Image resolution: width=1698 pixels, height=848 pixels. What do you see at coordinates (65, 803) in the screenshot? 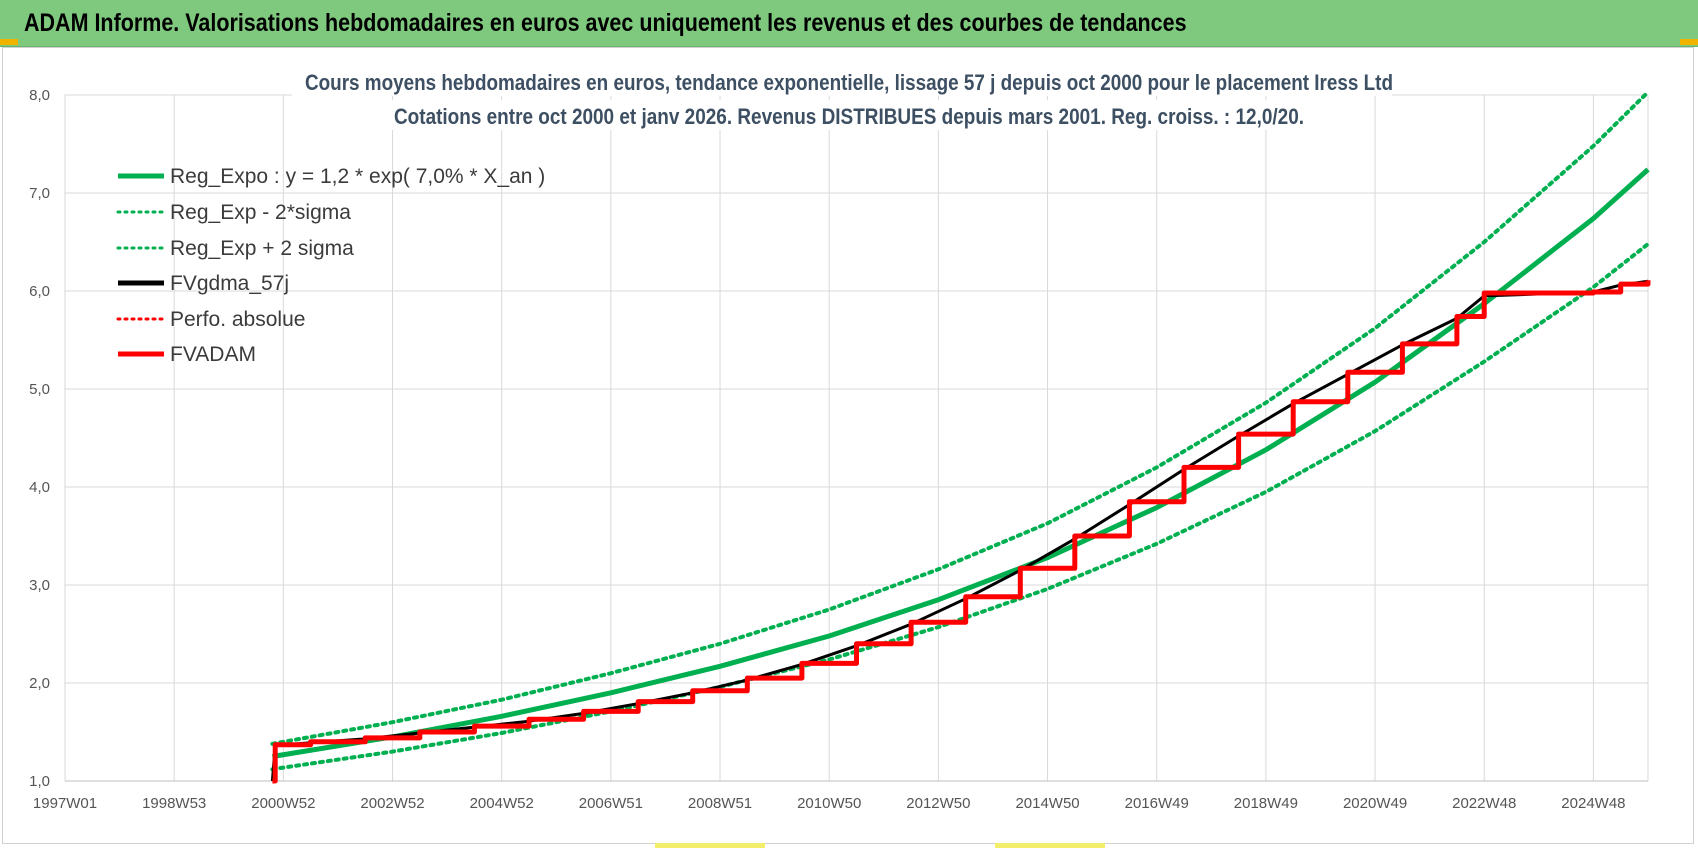
I see `x-tick-label: 1997W01` at bounding box center [65, 803].